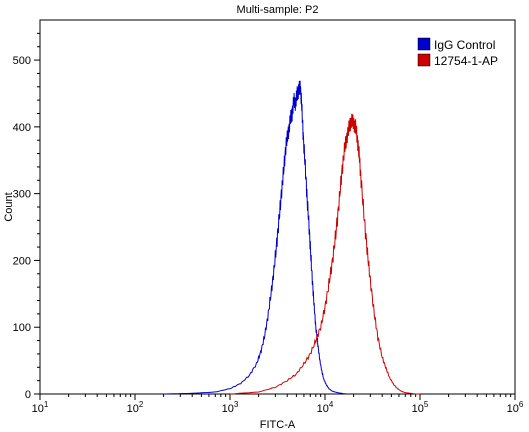 Image resolution: width=529 pixels, height=432 pixels. I want to click on x-tick-label: 10⁶, so click(515, 407).